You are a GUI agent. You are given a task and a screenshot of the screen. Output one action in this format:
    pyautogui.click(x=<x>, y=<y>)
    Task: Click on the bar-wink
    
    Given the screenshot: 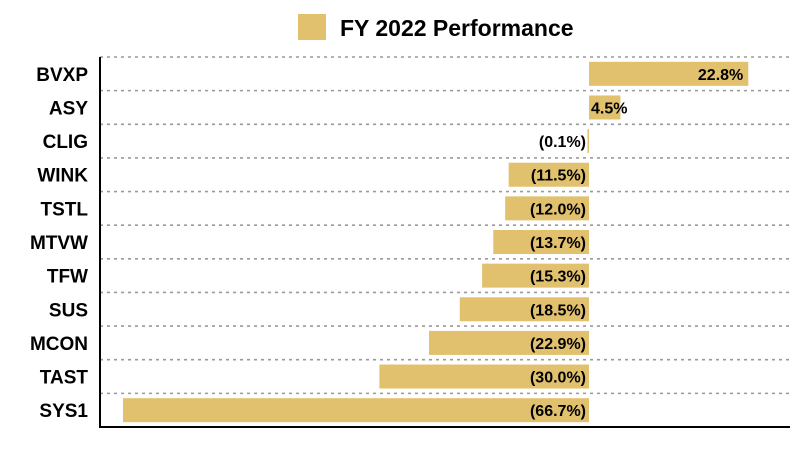 What is the action you would take?
    pyautogui.click(x=548, y=174)
    